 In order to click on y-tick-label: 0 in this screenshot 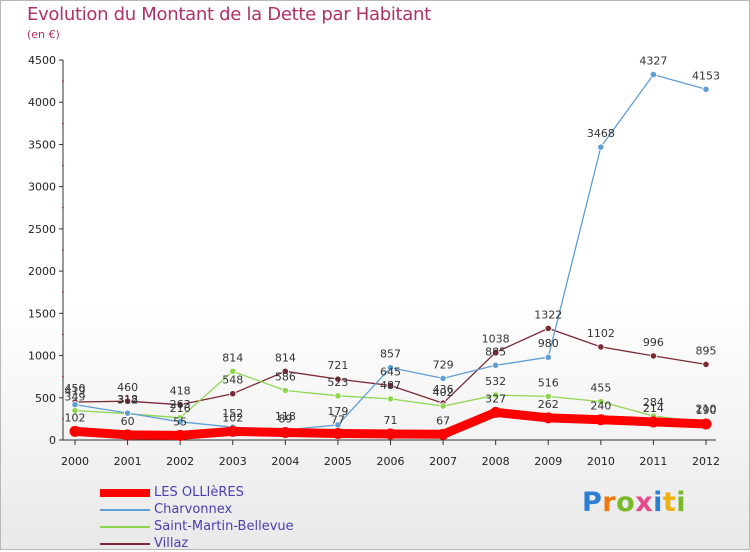, I will do `click(52, 440)`.